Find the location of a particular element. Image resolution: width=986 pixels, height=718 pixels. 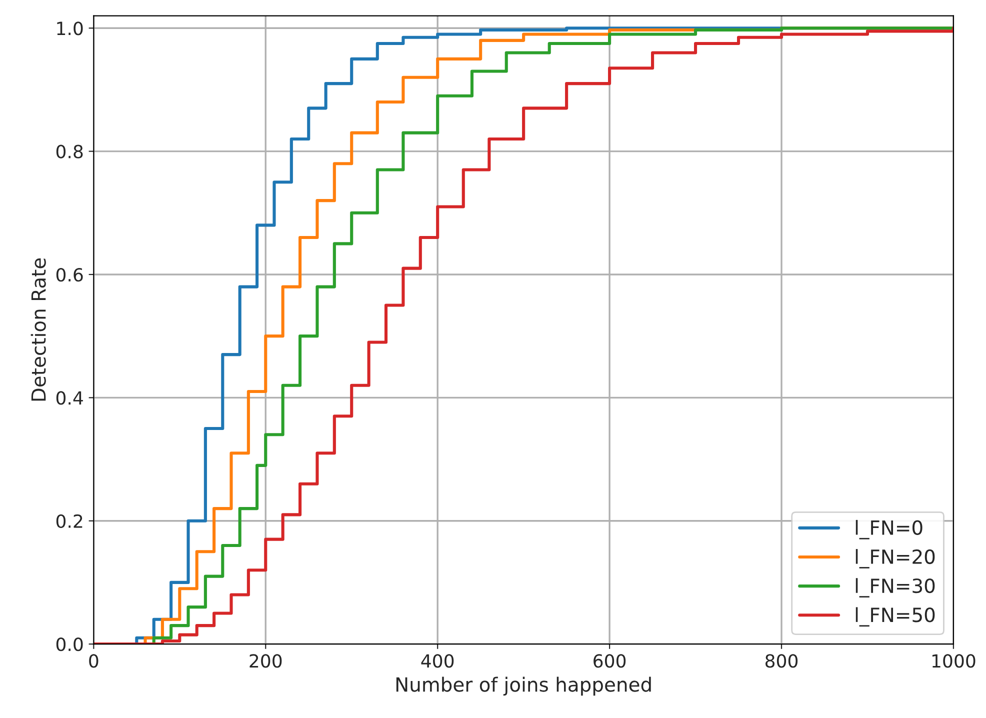

y-tick-label: 0.8 is located at coordinates (69, 151).